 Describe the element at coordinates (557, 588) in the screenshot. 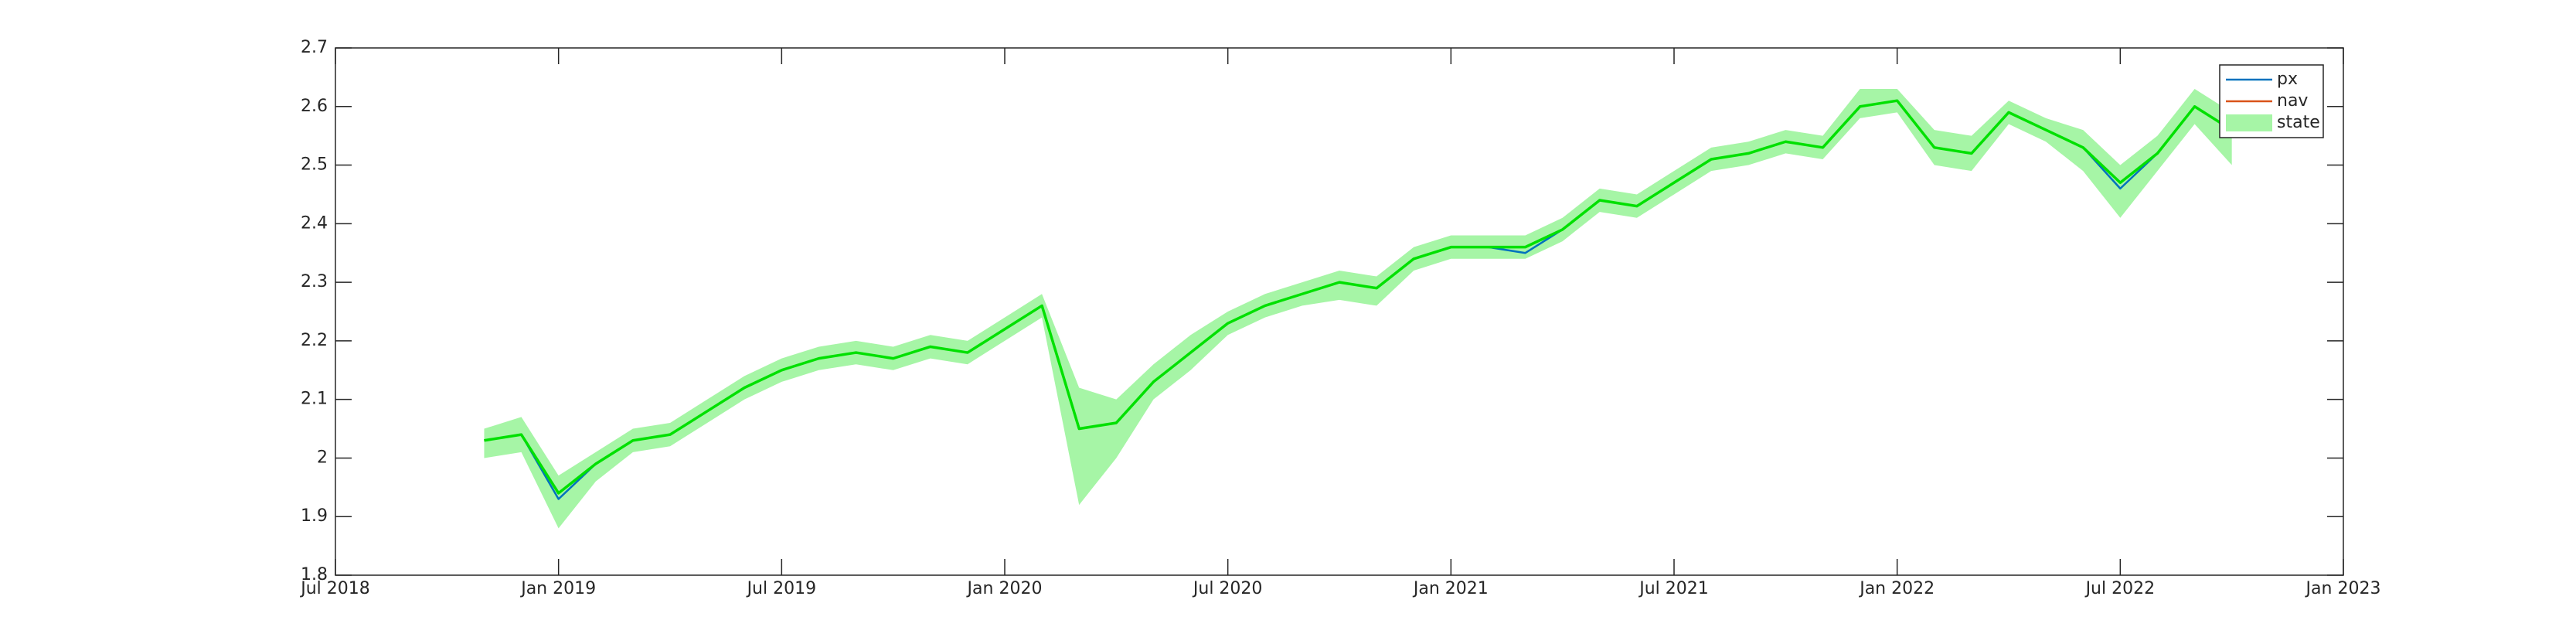

I see `x-tick-label: Jan 2019` at that location.